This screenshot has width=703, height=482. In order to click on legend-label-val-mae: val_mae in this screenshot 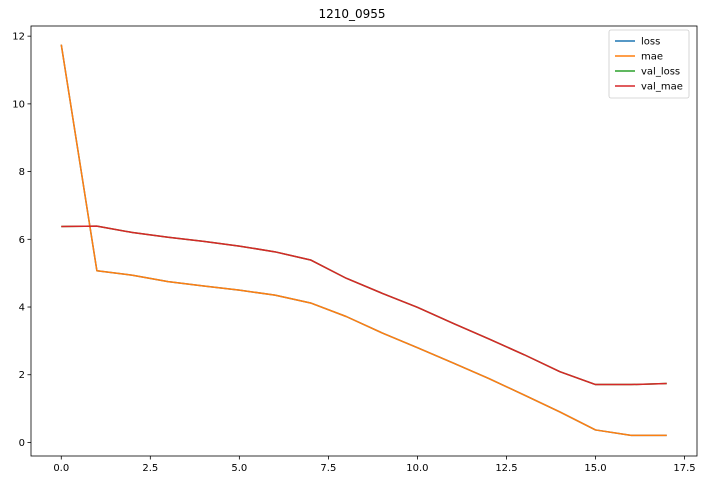, I will do `click(662, 87)`.